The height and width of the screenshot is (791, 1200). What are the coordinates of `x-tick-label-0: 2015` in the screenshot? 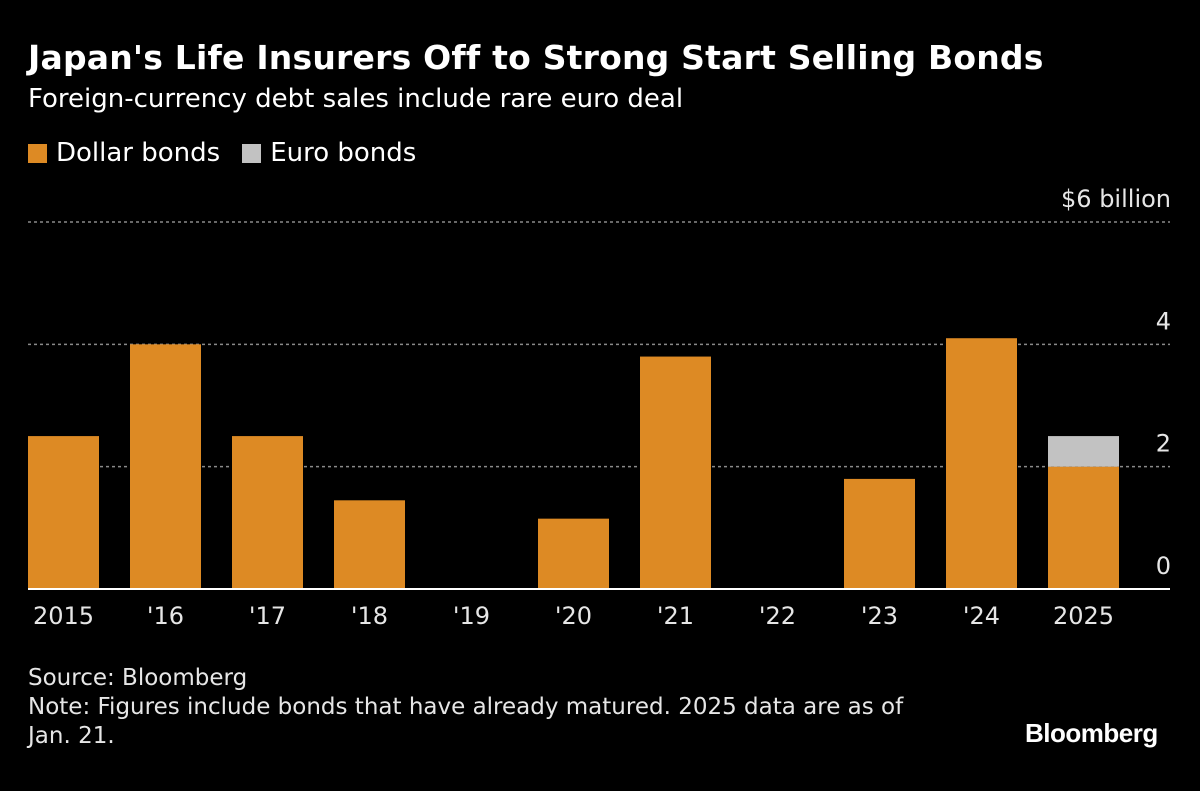 It's located at (63, 616).